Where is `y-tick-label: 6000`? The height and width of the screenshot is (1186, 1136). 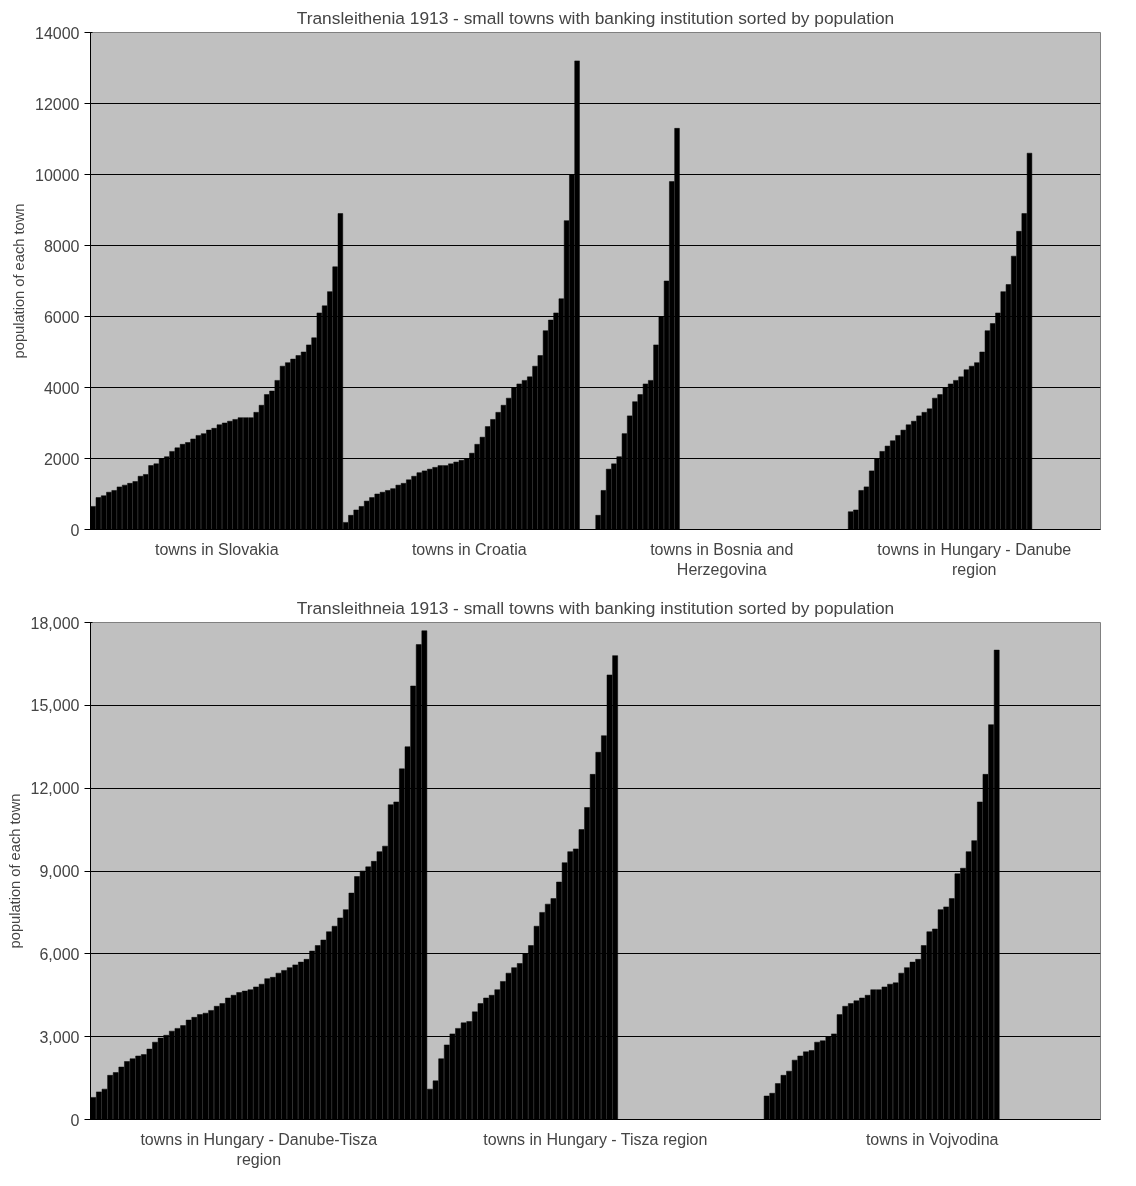 y-tick-label: 6000 is located at coordinates (61, 317).